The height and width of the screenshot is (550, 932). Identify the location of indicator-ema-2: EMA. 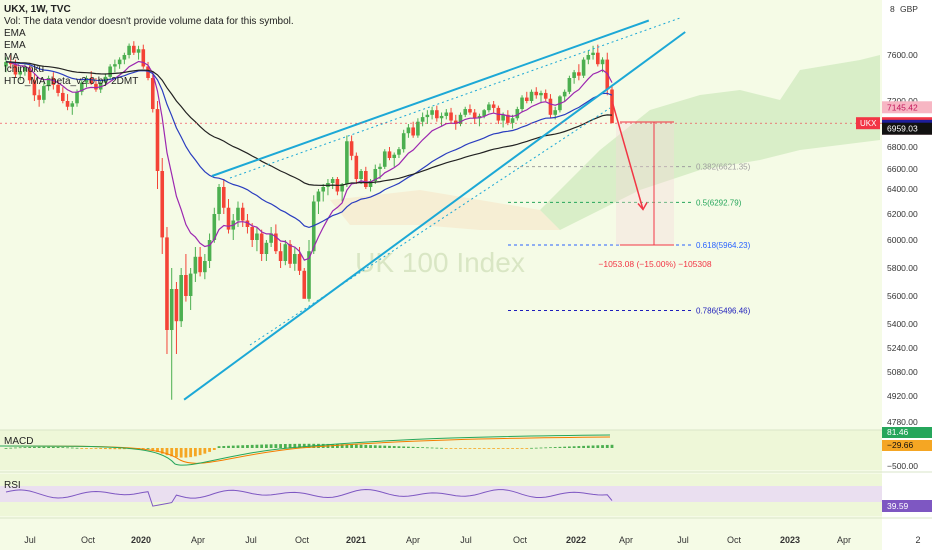
(15, 45).